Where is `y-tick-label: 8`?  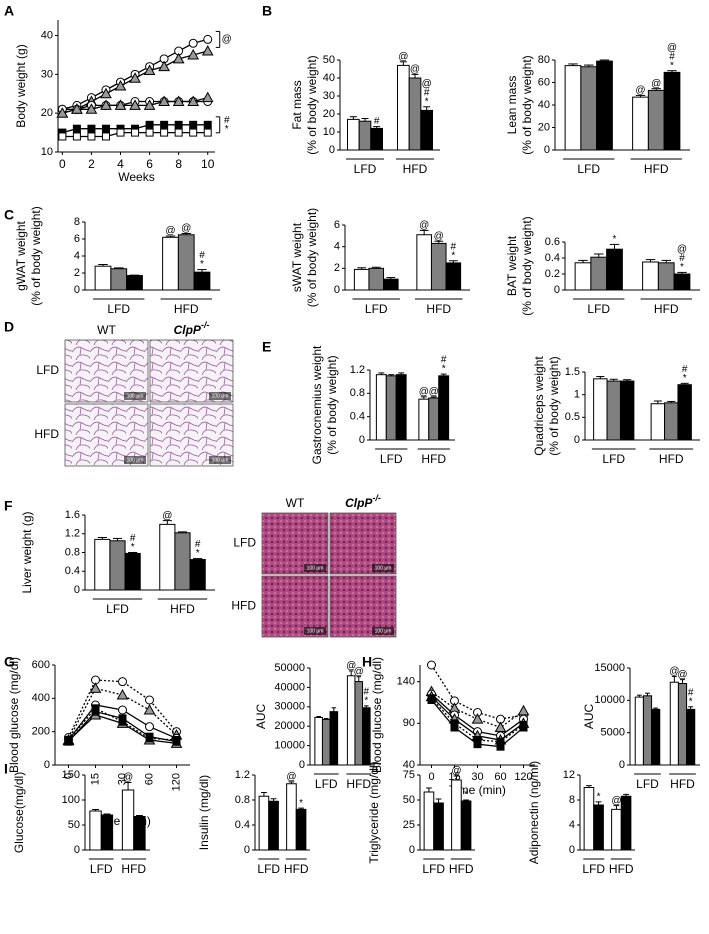
y-tick-label: 8 is located at coordinates (77, 222).